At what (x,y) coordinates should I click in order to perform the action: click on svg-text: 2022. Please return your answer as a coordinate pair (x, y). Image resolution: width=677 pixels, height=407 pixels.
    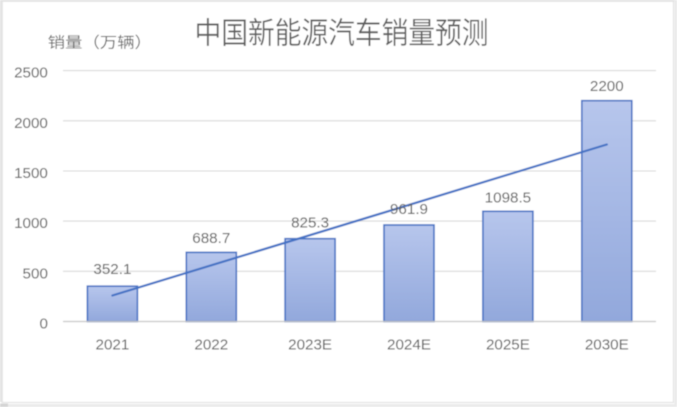
    Looking at the image, I should click on (211, 345).